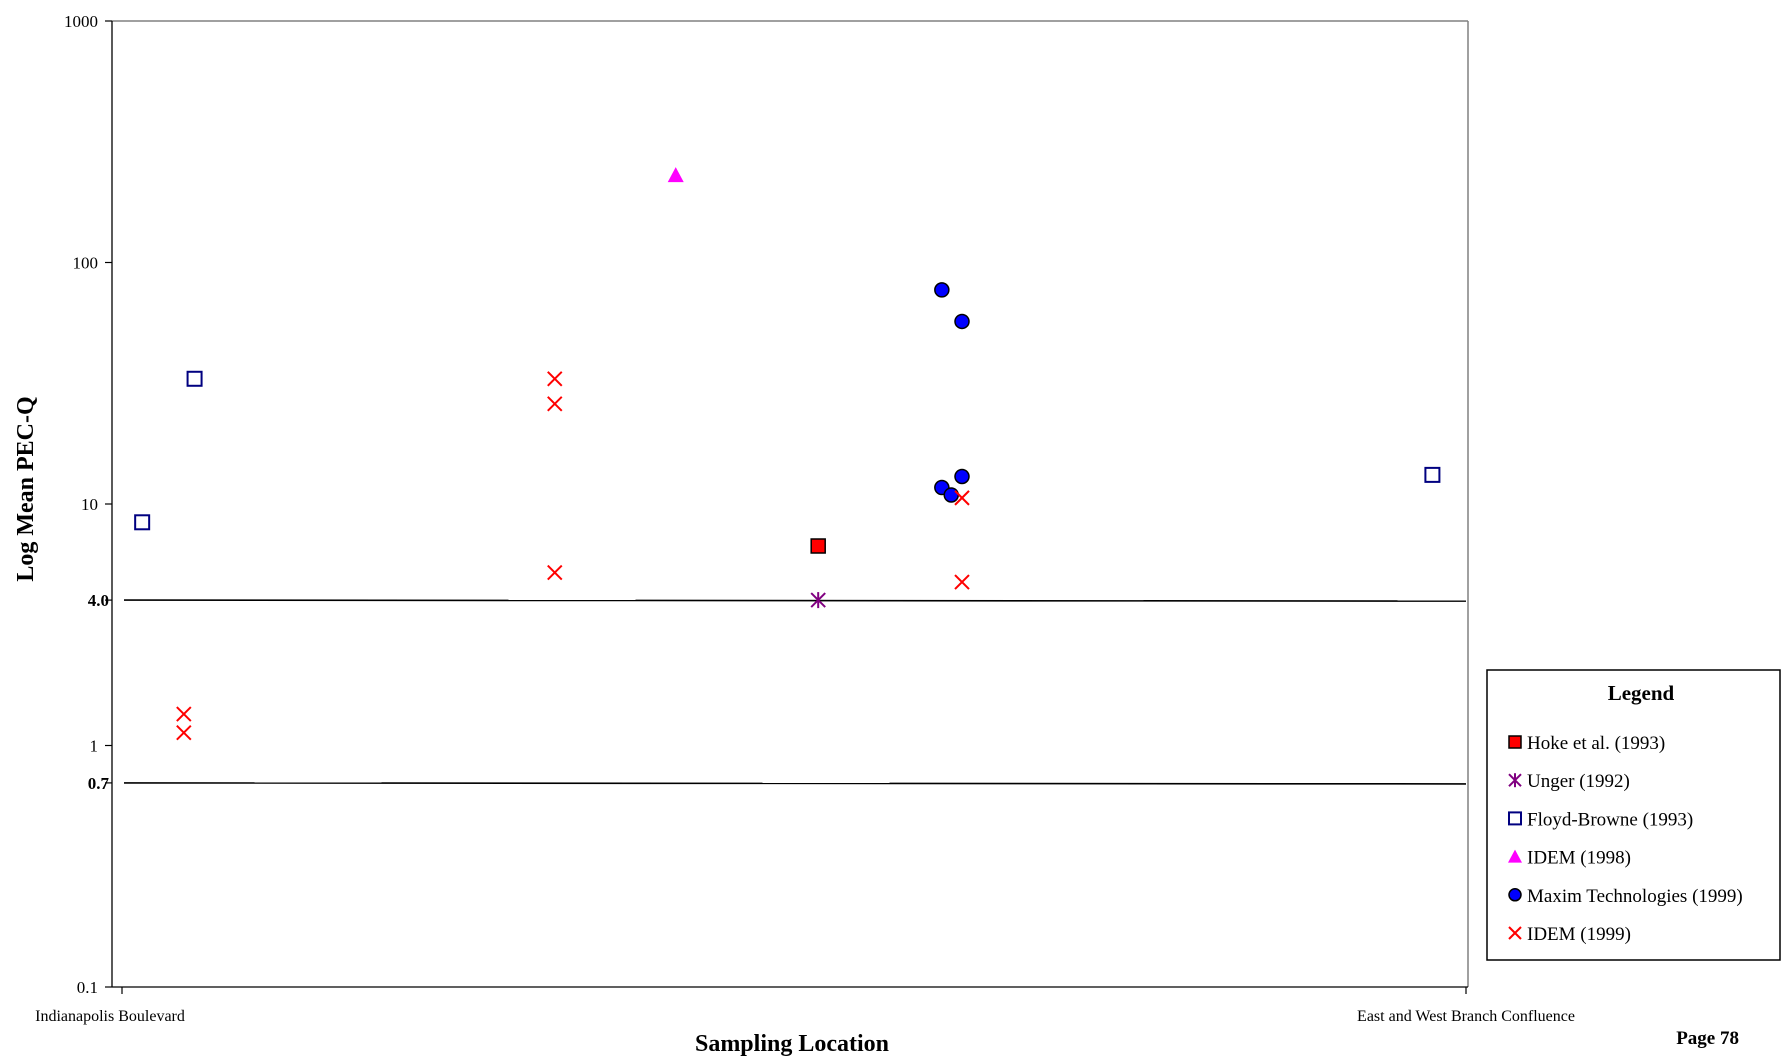 This screenshot has height=1057, width=1781. What do you see at coordinates (792, 1044) in the screenshot?
I see `x-axis-title: Sampling Location` at bounding box center [792, 1044].